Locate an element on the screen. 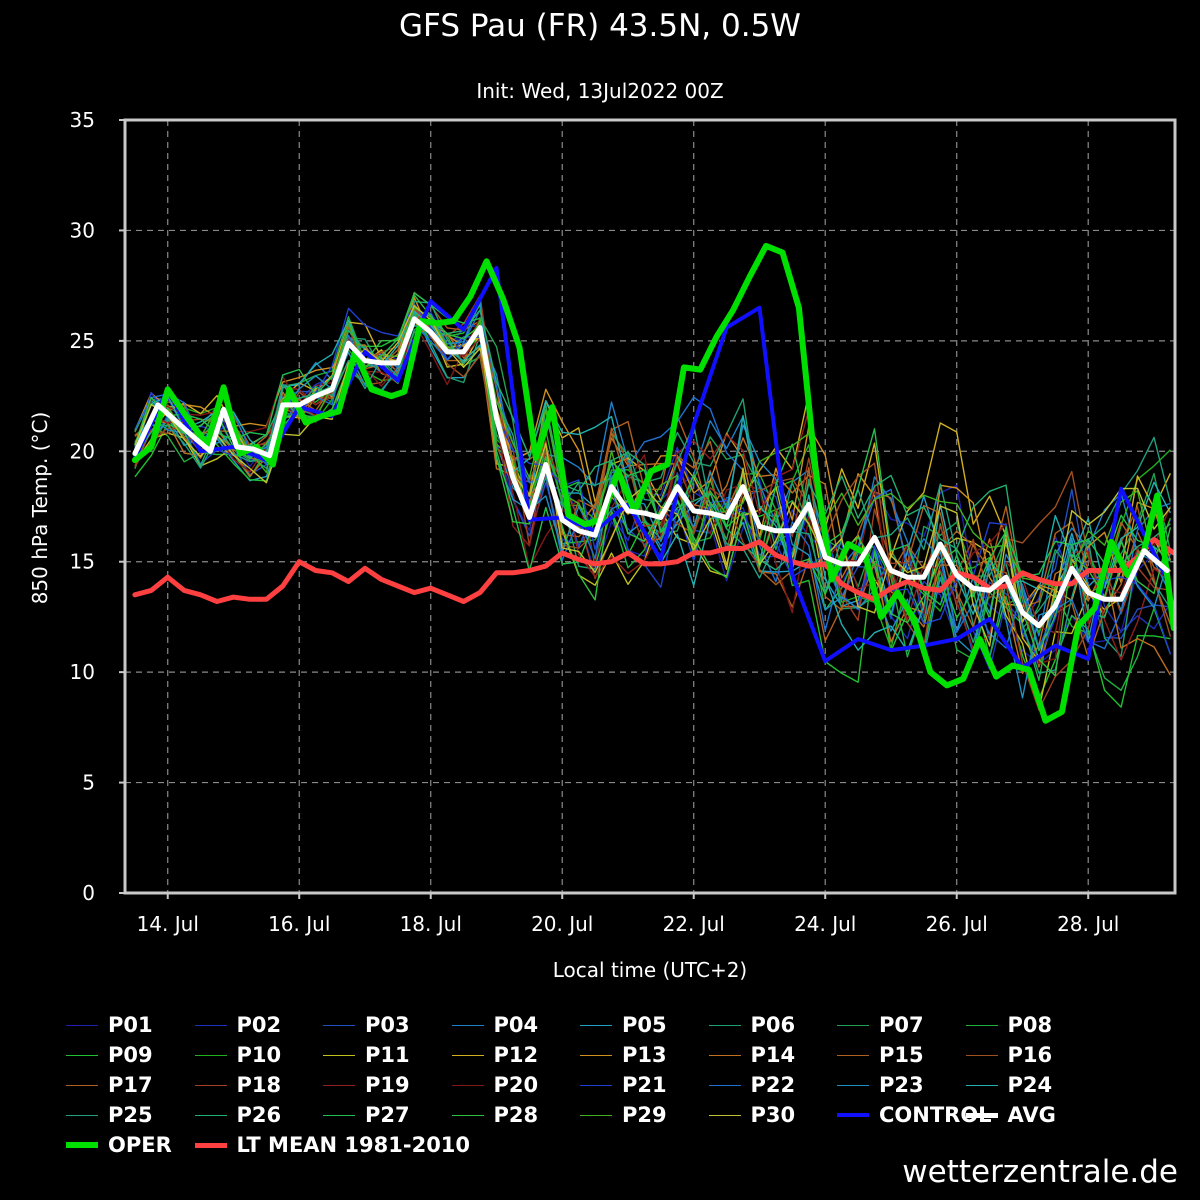  legend-entry-lt: LT MEAN 1981-2010 is located at coordinates (332, 1145).